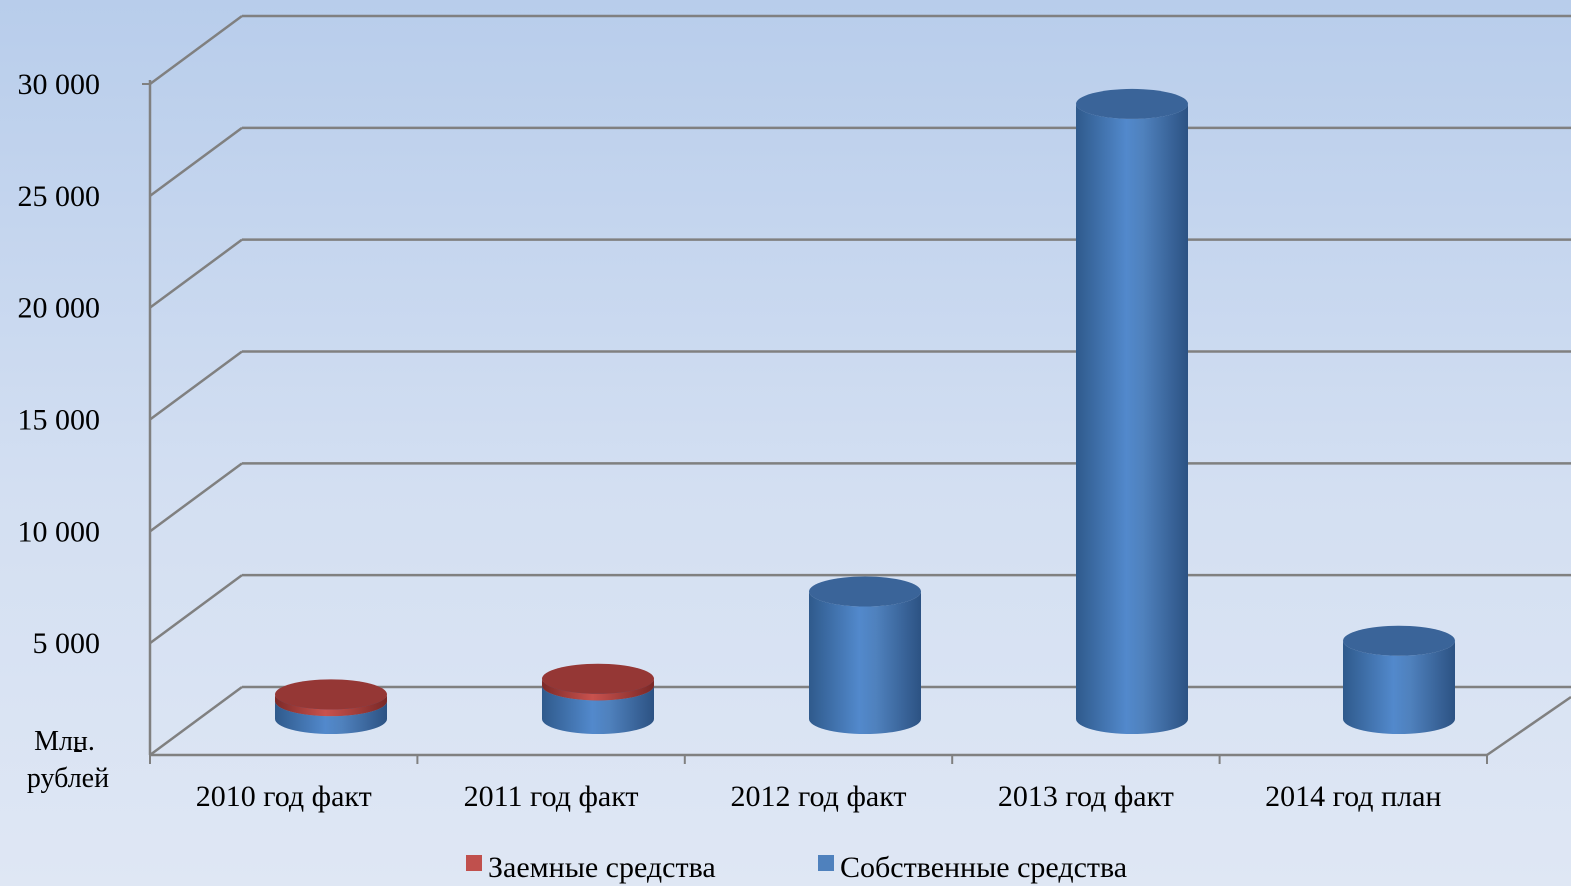  Describe the element at coordinates (59, 84) in the screenshot. I see `y-tick-label: 30 000` at that location.